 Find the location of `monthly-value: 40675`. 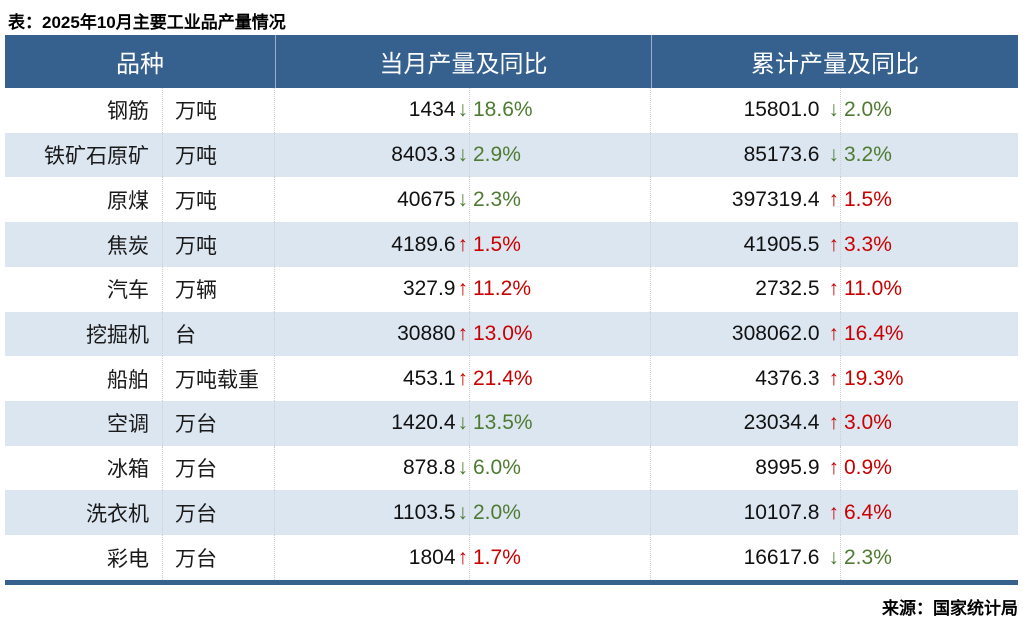

monthly-value: 40675 is located at coordinates (426, 199).